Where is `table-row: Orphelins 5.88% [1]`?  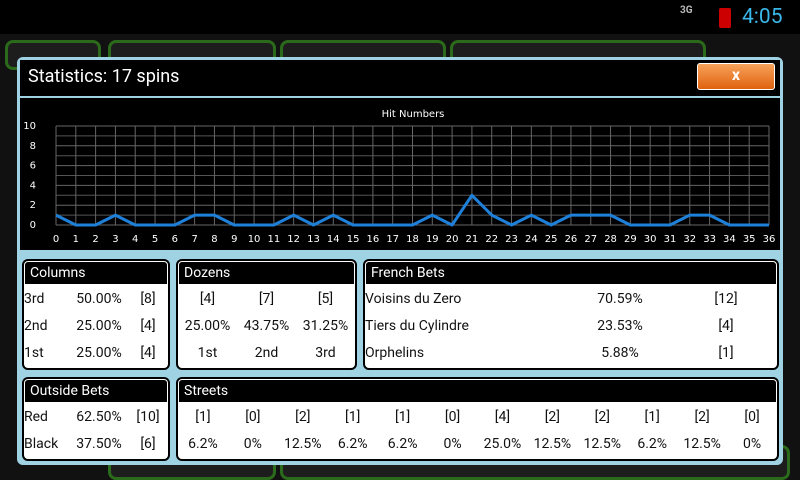 table-row: Orphelins 5.88% [1] is located at coordinates (571, 352).